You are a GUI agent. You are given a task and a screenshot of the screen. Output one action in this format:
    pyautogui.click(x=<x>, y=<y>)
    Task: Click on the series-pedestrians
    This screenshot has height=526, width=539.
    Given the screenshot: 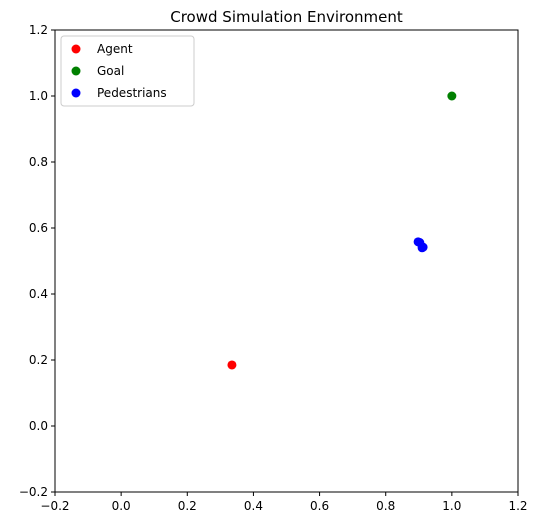 What is the action you would take?
    pyautogui.click(x=420, y=245)
    